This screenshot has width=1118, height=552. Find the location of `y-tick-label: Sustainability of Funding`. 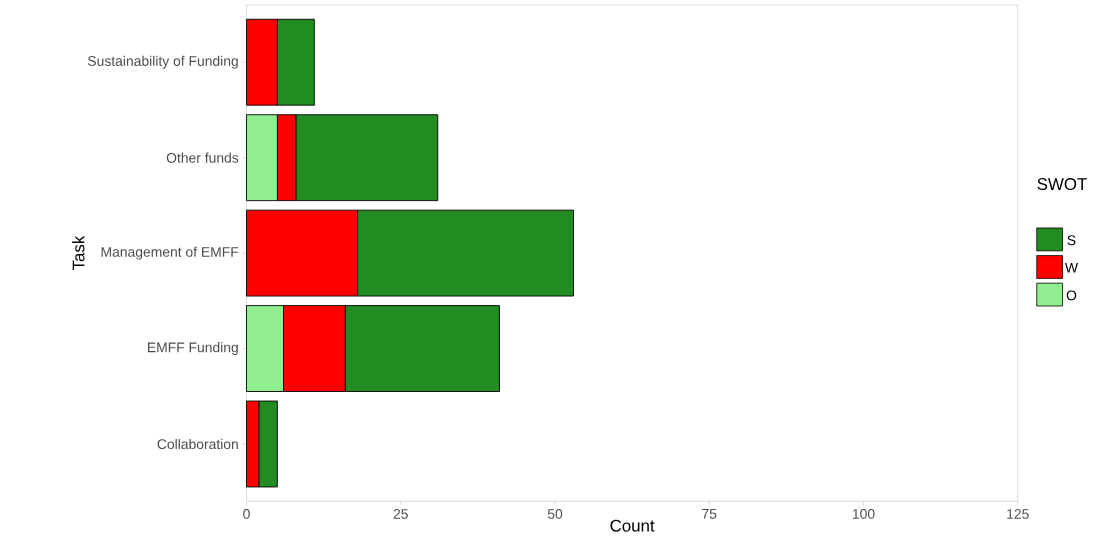

y-tick-label: Sustainability of Funding is located at coordinates (162, 62).